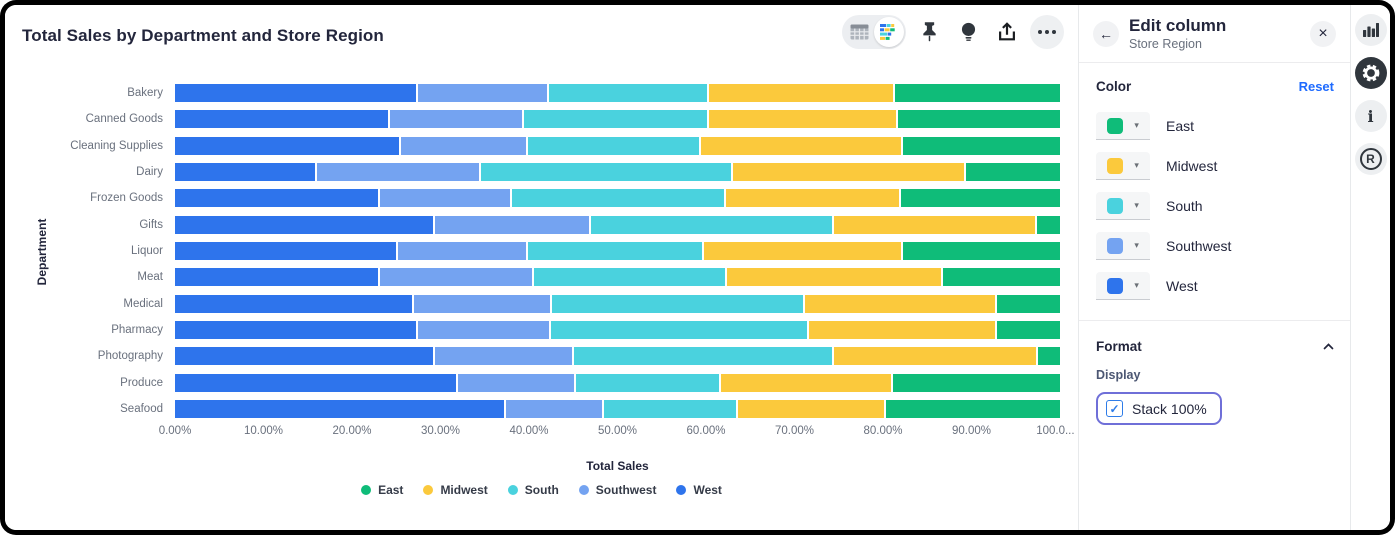 This screenshot has width=1395, height=535. I want to click on legend-item-east: East, so click(382, 490).